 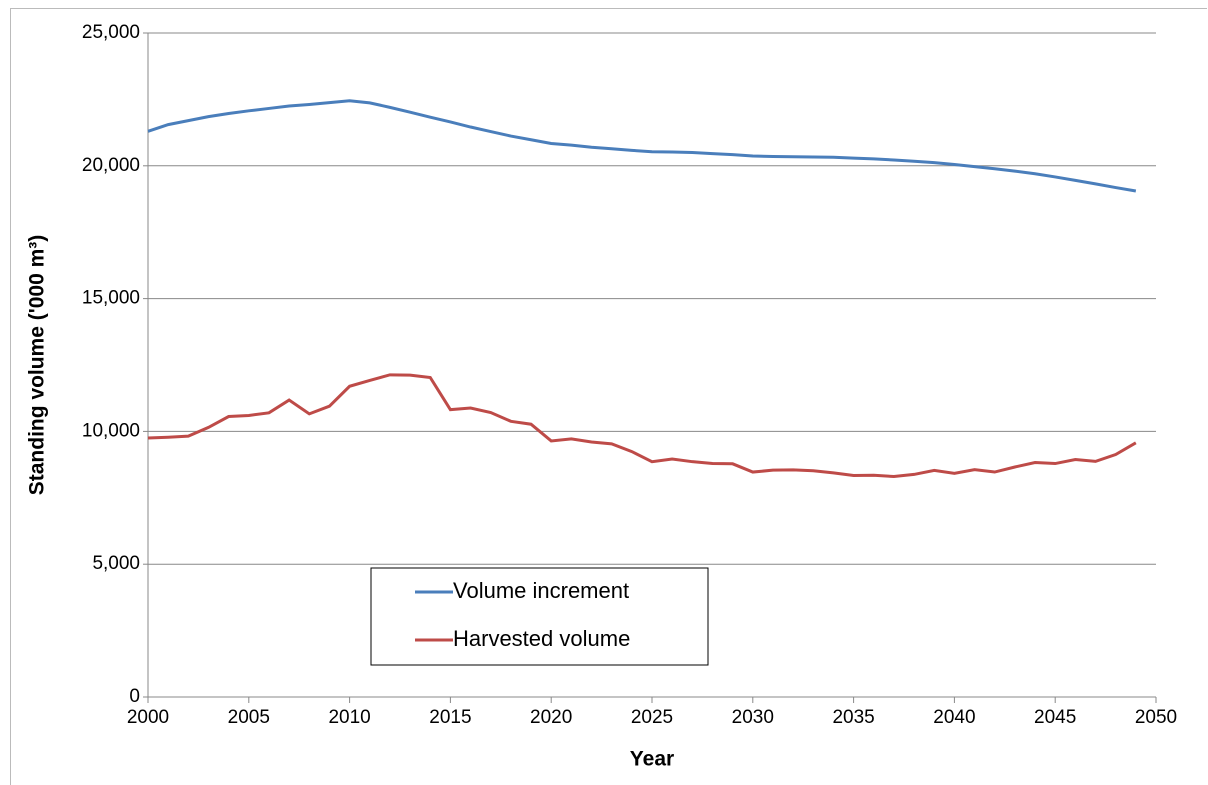 I want to click on x-tick-label: 2030, so click(x=753, y=717).